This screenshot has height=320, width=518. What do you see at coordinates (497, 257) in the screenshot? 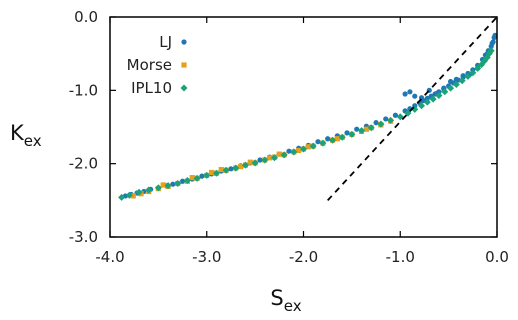
I see `x-tick-label: 0.0` at bounding box center [497, 257].